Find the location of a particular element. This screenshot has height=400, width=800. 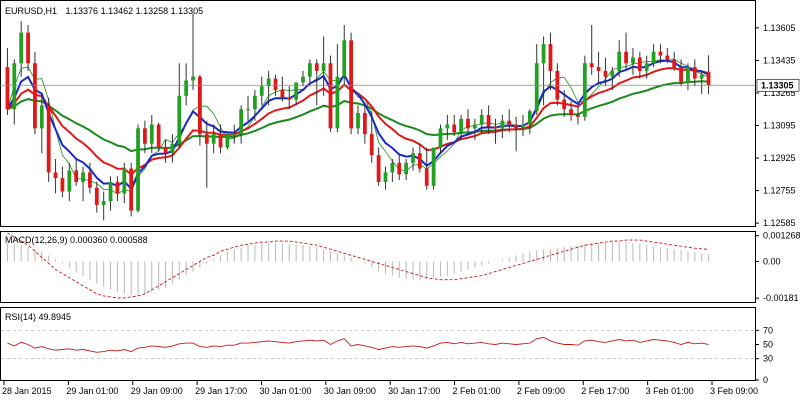

time-tick-label: 30 Jan 09:00 is located at coordinates (350, 391).